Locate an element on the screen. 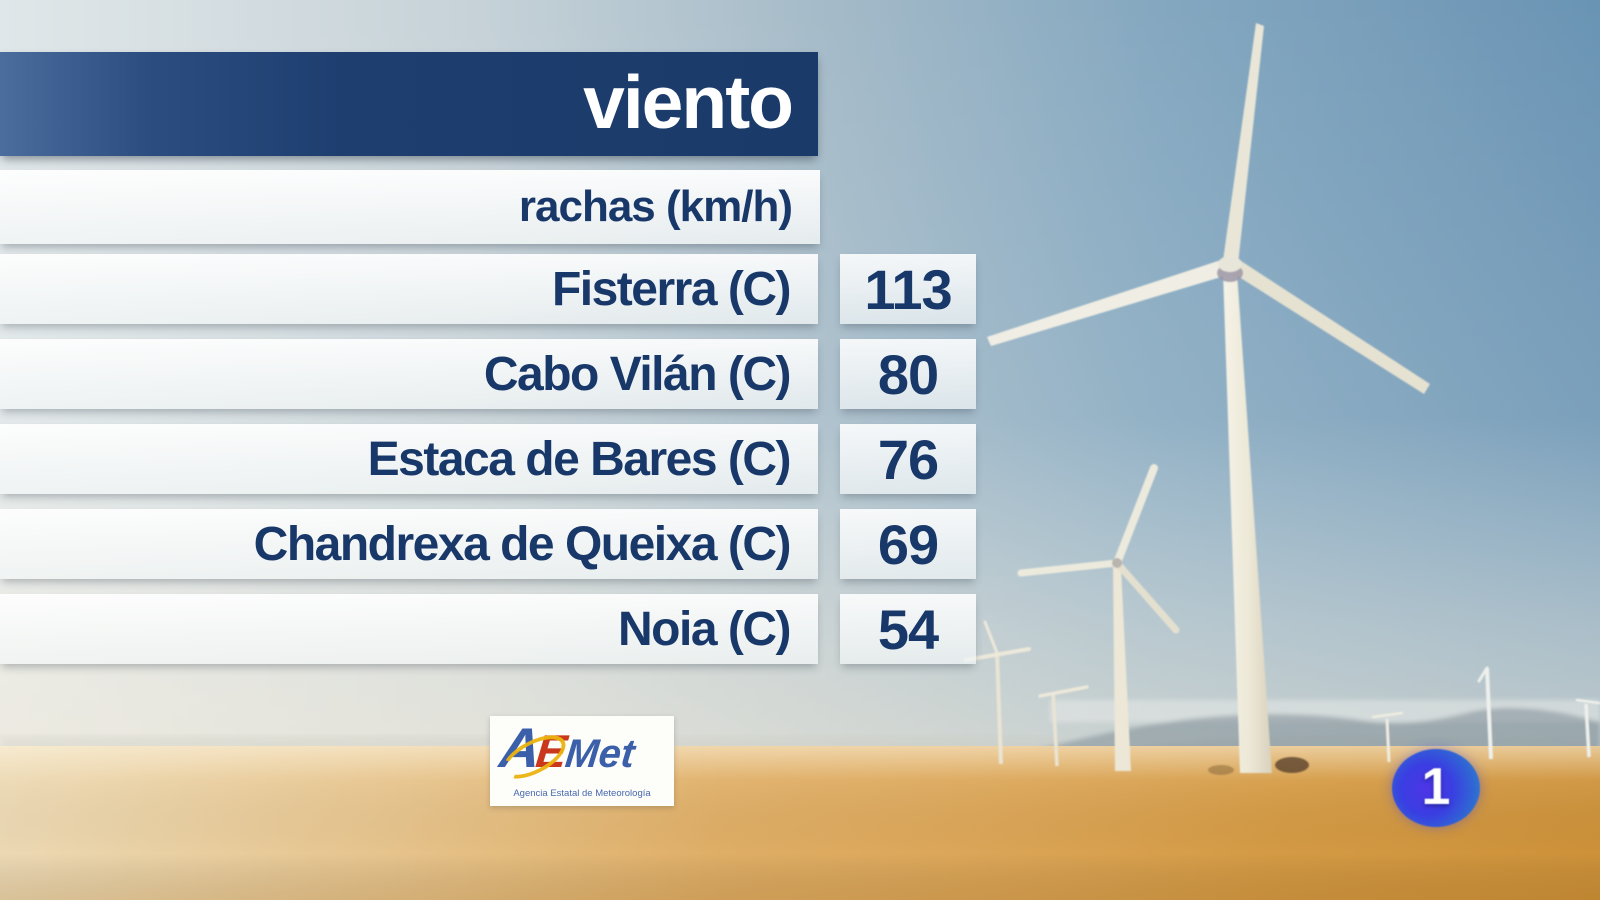  table-row: Fisterra (C) 113 is located at coordinates (500, 289).